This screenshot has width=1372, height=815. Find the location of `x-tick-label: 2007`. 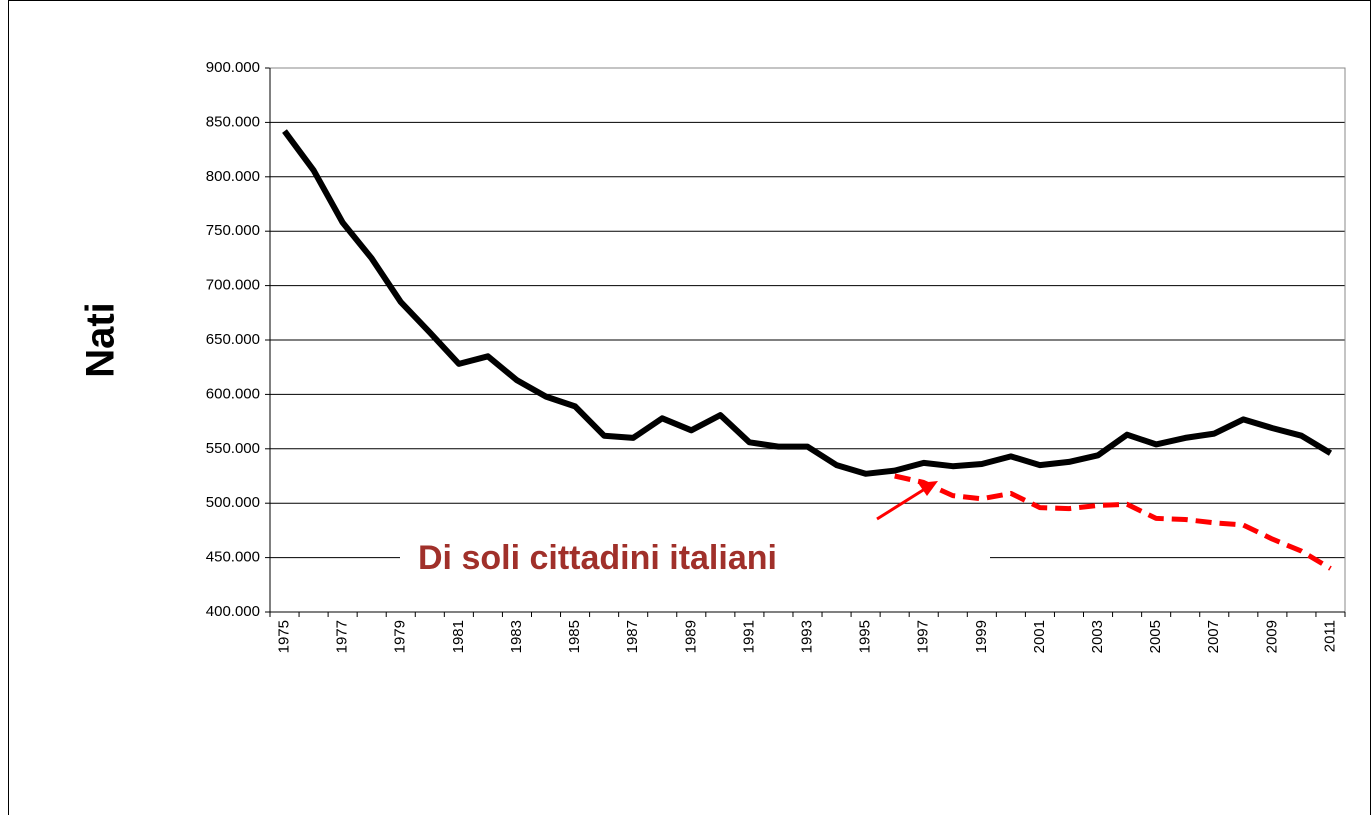

x-tick-label: 2007 is located at coordinates (1213, 636).